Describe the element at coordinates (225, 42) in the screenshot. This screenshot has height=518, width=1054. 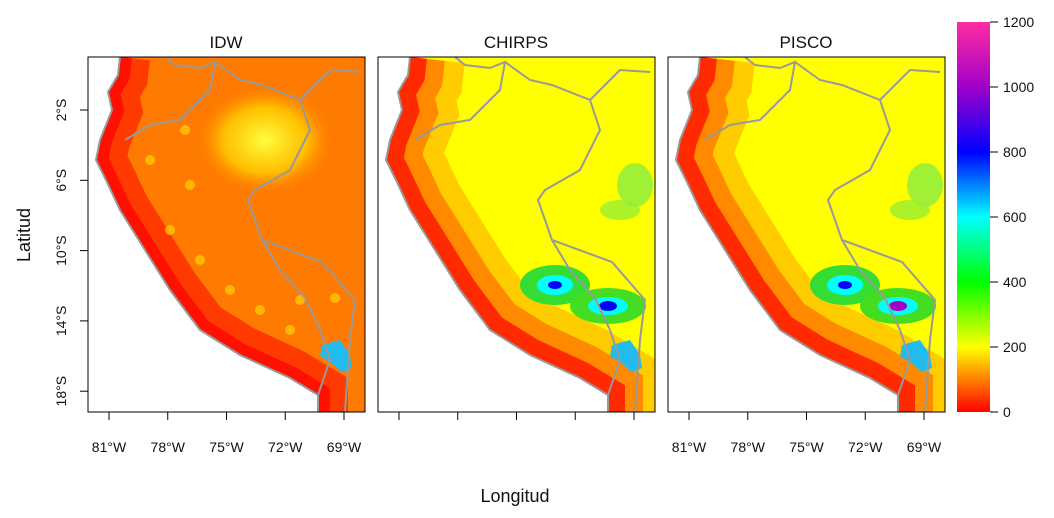
I see `panel-title: IDW` at that location.